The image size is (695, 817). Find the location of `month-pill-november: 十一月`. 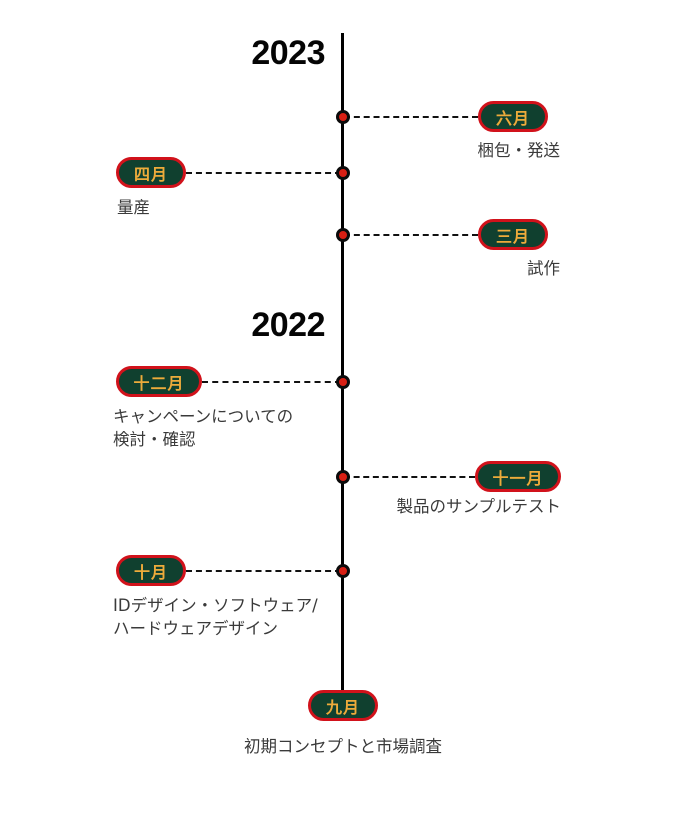

month-pill-november: 十一月 is located at coordinates (518, 476).